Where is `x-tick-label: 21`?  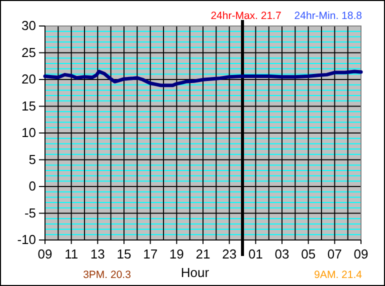 x-tick-label: 21 is located at coordinates (203, 254).